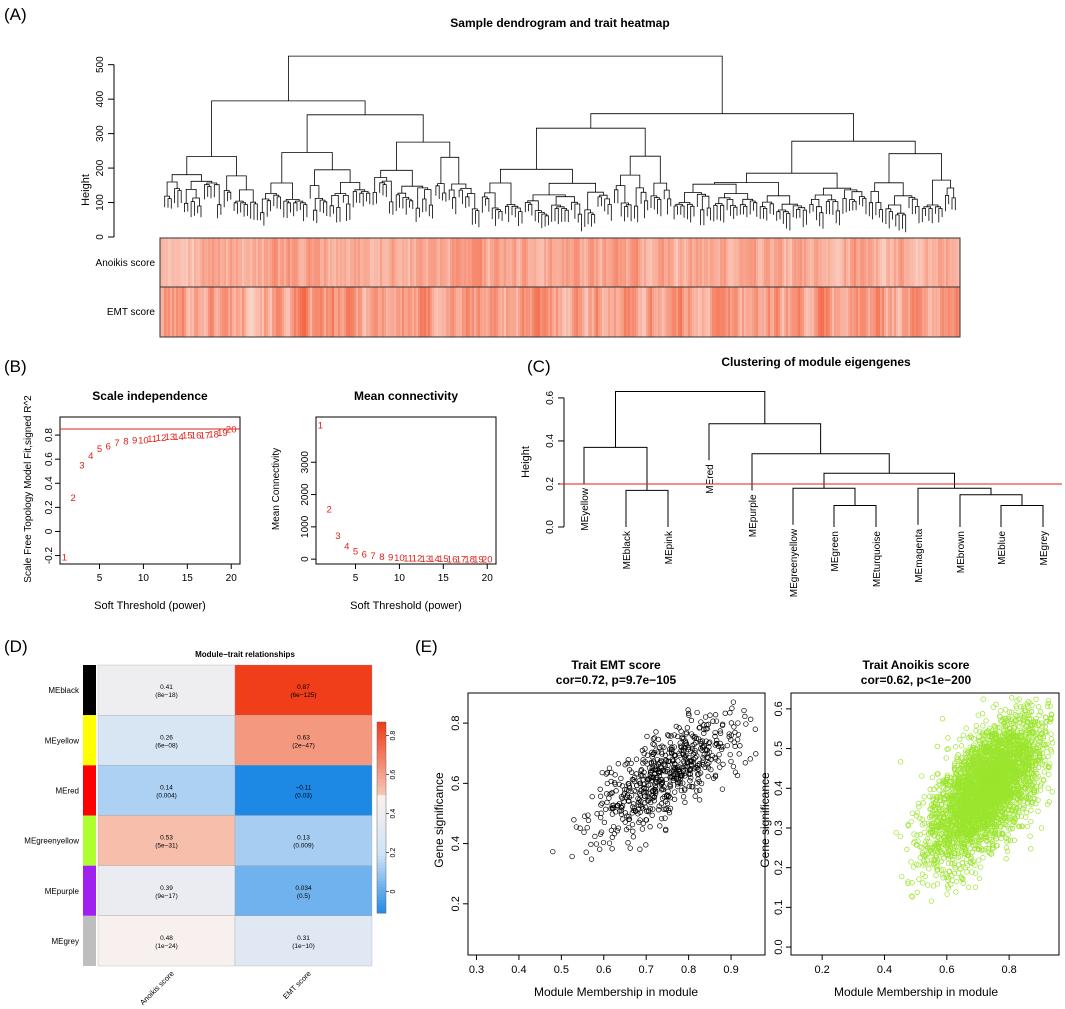 The width and height of the screenshot is (1065, 1009). What do you see at coordinates (196, 436) in the screenshot?
I see `b1-point-label: 16` at bounding box center [196, 436].